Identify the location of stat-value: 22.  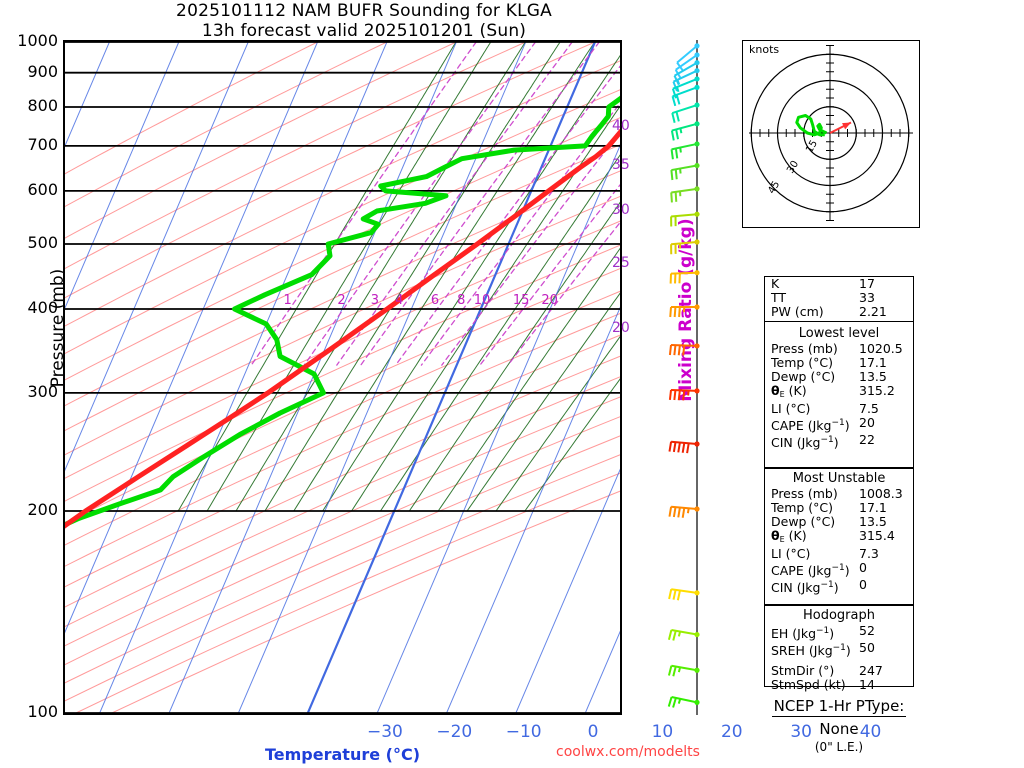
(867, 439).